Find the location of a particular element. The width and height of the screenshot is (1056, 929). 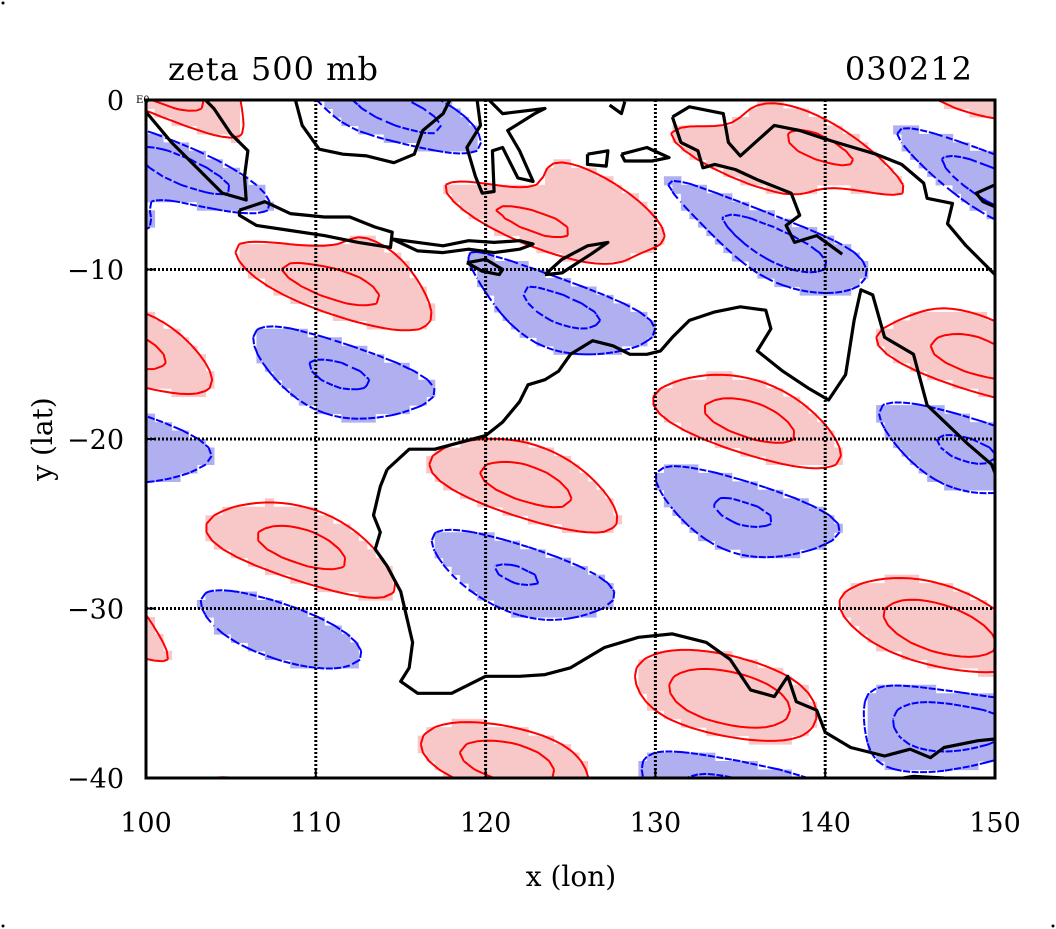

plot-title-variable: zeta 500 mb is located at coordinates (273, 69).